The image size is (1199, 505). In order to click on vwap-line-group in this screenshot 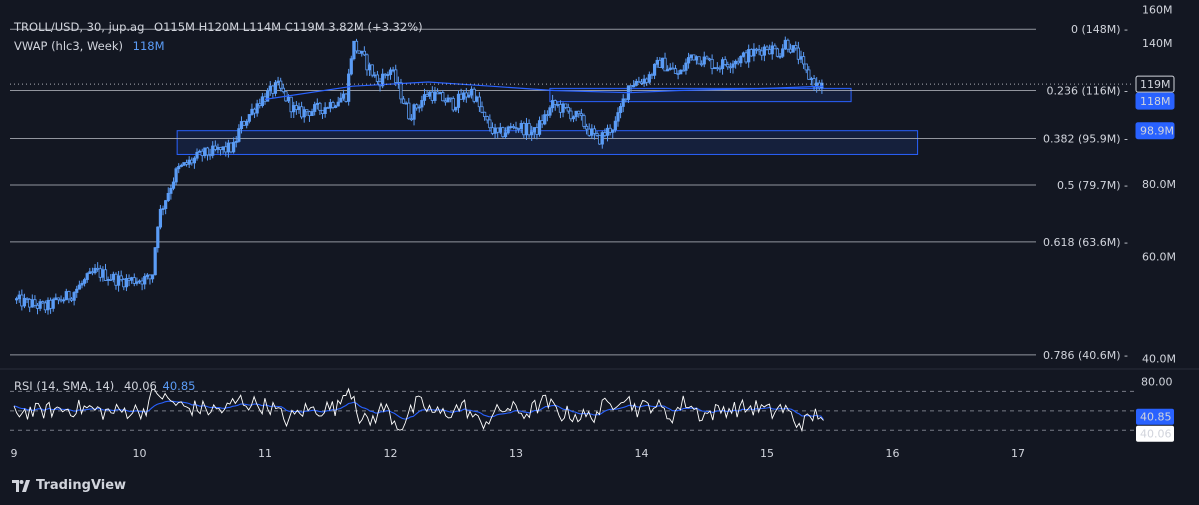, I will do `click(572, 90)`.